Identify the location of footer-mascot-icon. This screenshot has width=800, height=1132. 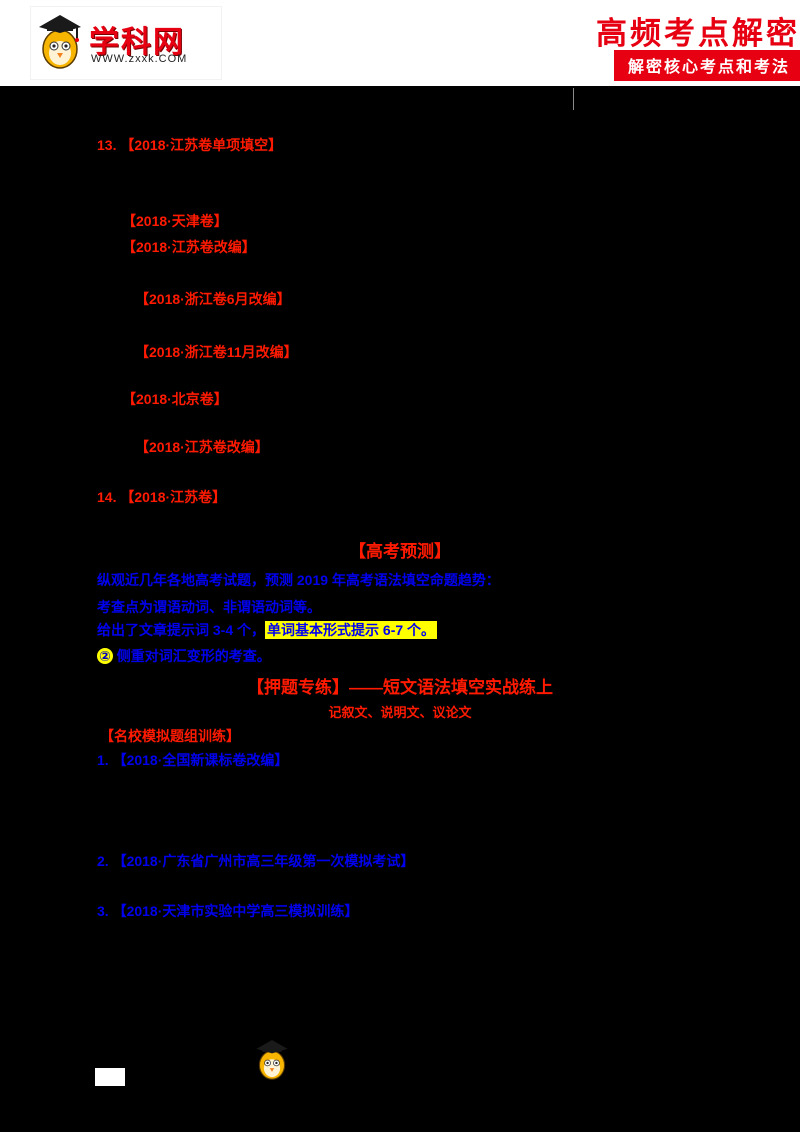
(272, 1062).